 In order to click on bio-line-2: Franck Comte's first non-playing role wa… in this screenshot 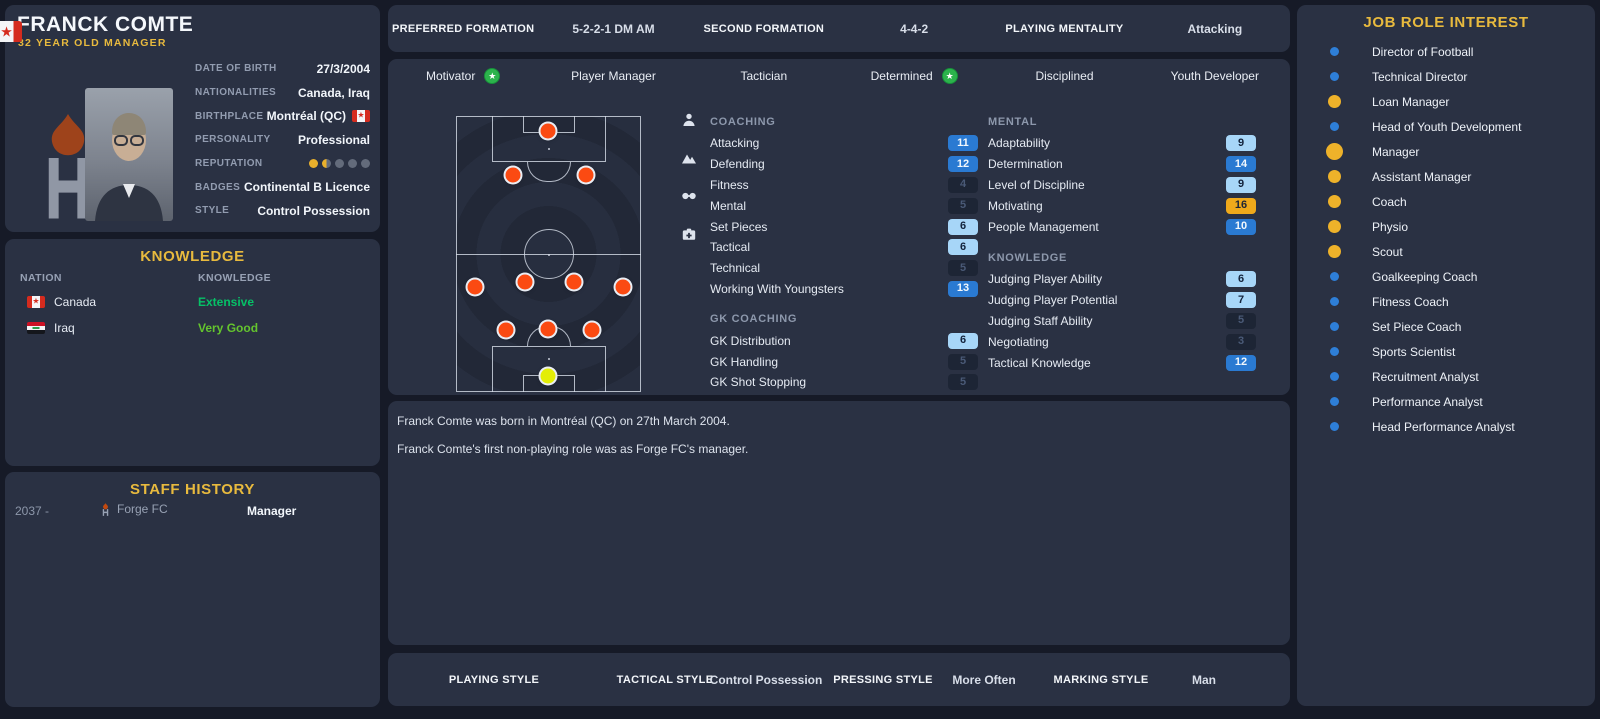, I will do `click(573, 449)`.